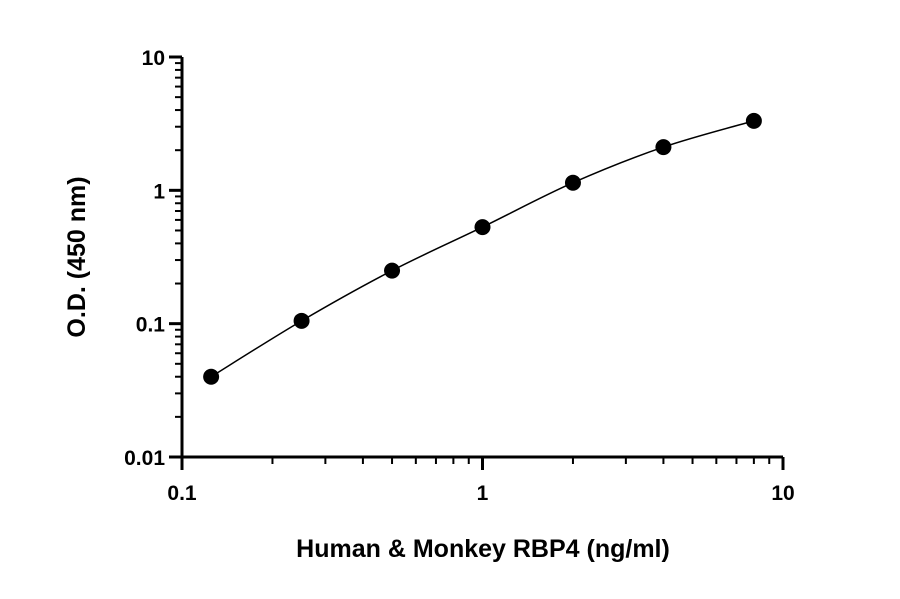 The width and height of the screenshot is (900, 599). What do you see at coordinates (782, 493) in the screenshot?
I see `x-tick-label: 10` at bounding box center [782, 493].